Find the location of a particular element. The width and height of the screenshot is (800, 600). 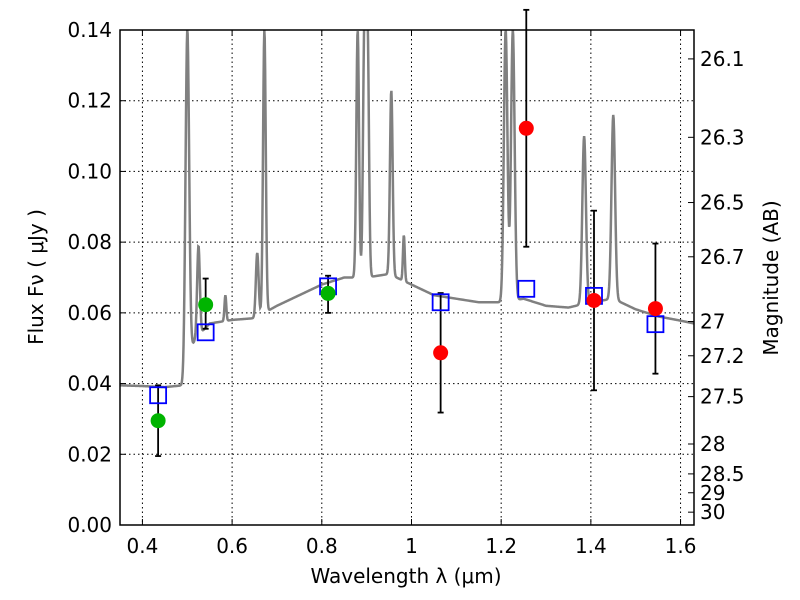

x-tick-label: 0.8 is located at coordinates (322, 546).